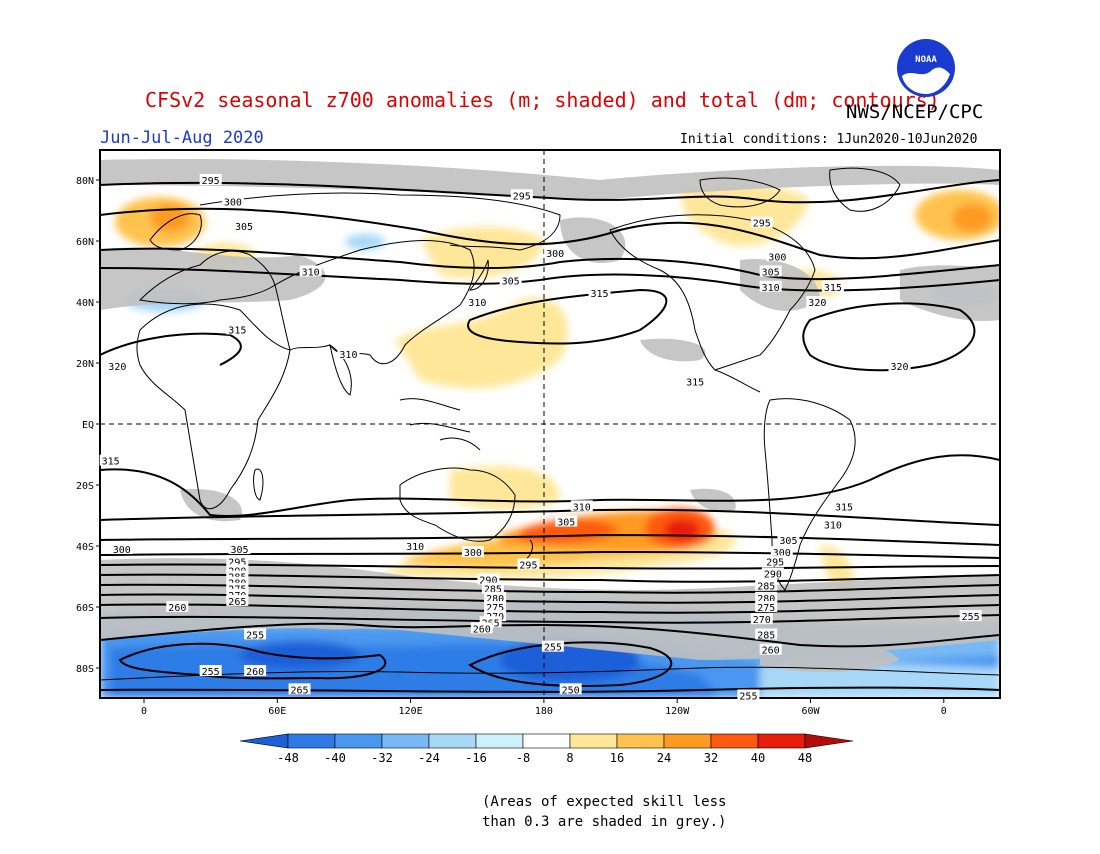 The height and width of the screenshot is (854, 1100). What do you see at coordinates (829, 741) in the screenshot?
I see `colorbar-arrow-right` at bounding box center [829, 741].